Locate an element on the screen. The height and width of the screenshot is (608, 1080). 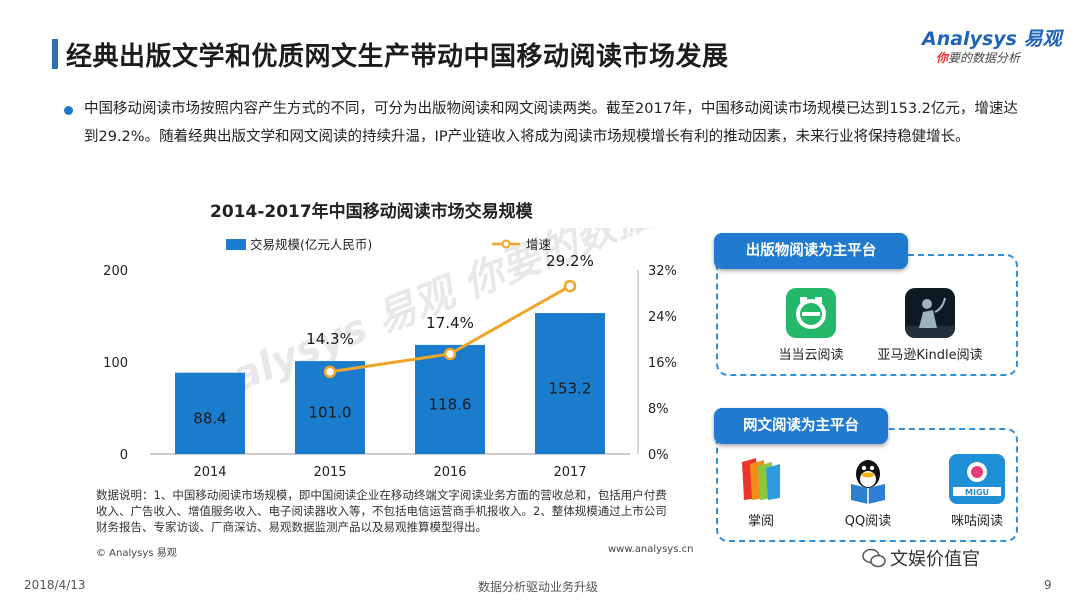
legend-bar-swatch is located at coordinates (236, 244).